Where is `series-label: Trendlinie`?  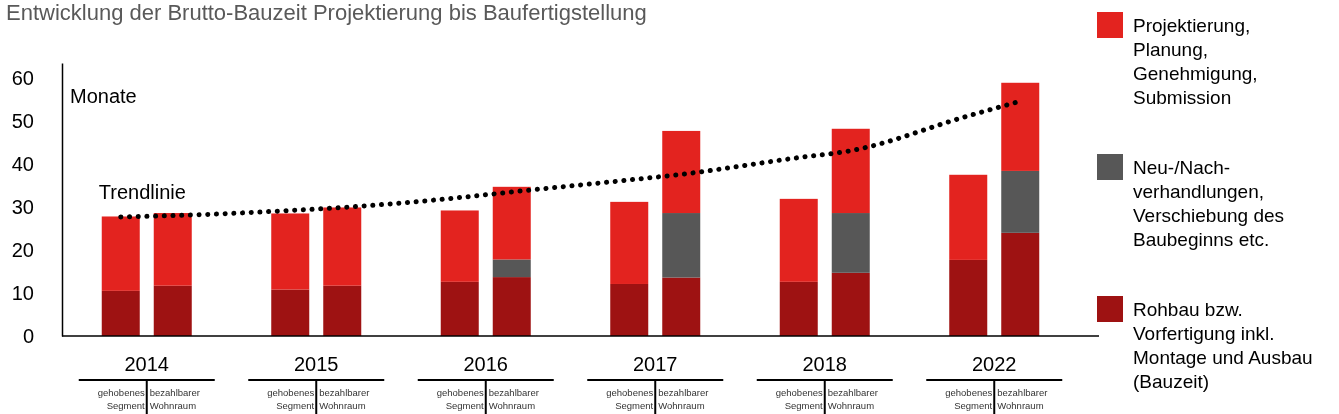 series-label: Trendlinie is located at coordinates (142, 191).